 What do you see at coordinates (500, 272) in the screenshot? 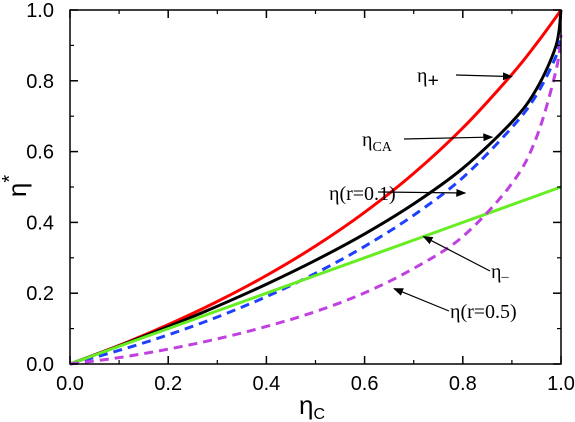
I see `annotation-label-3: η_` at bounding box center [500, 272].